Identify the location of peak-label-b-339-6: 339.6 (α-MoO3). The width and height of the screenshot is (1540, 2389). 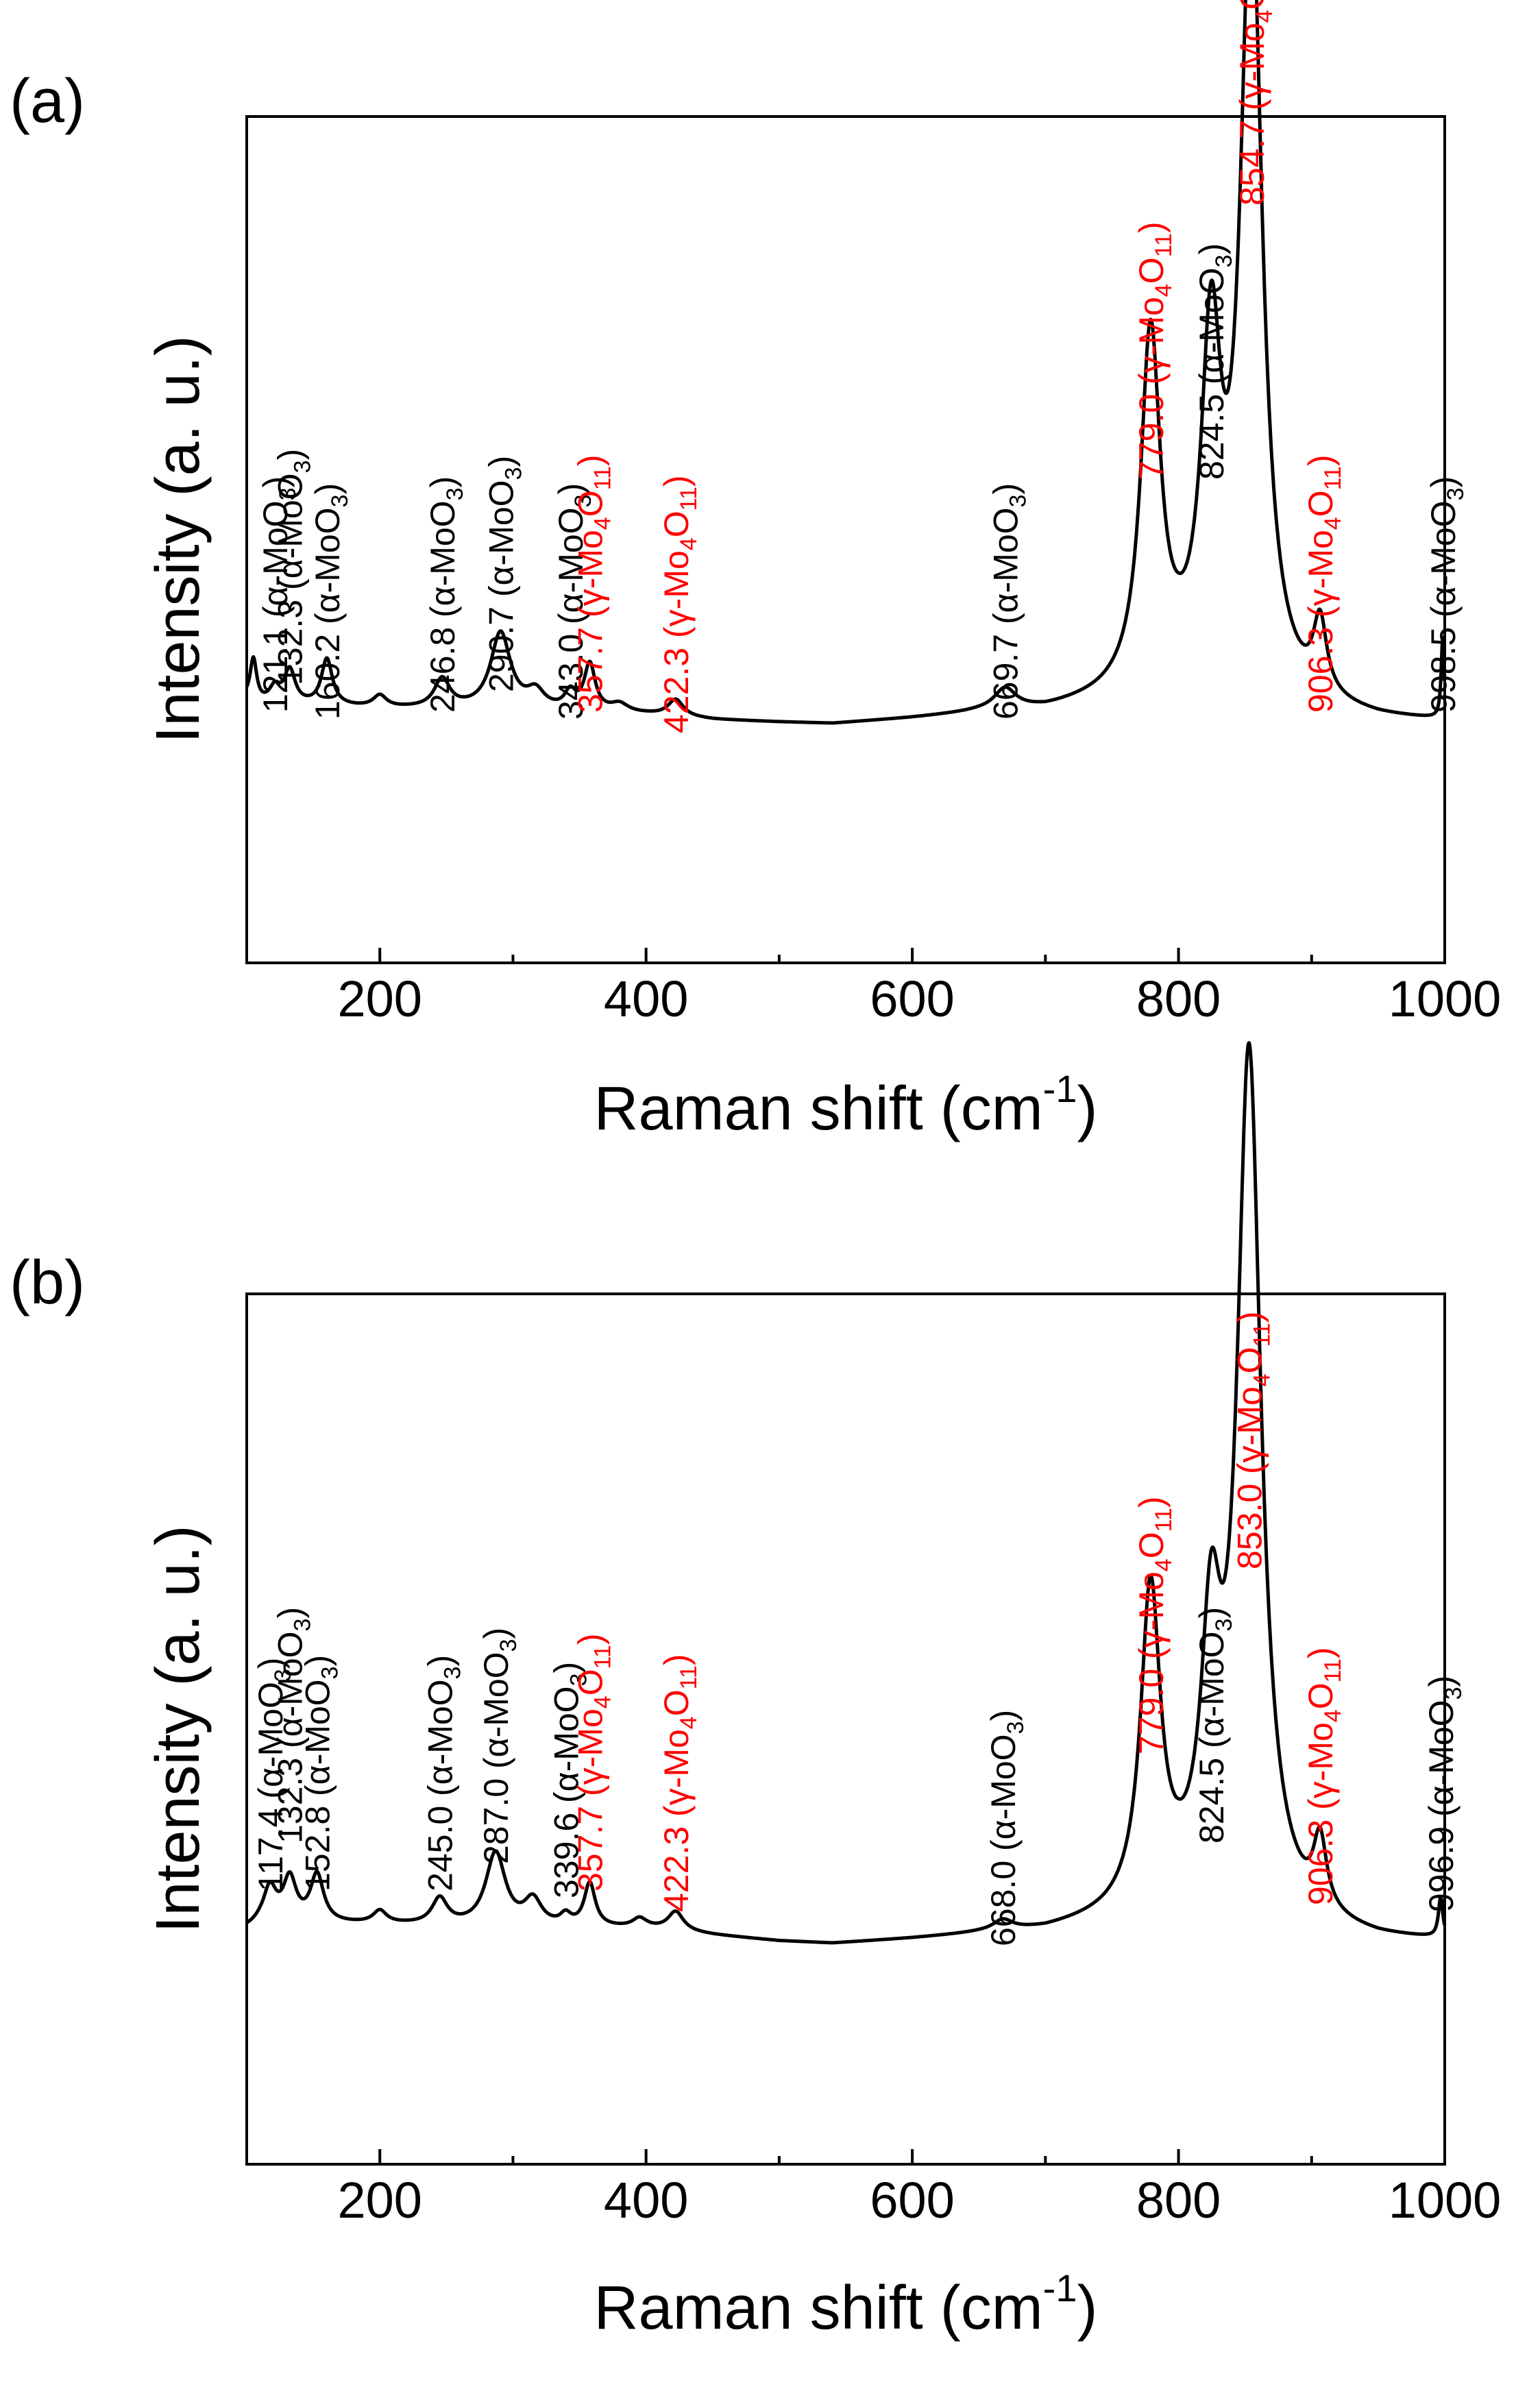
(569, 1780).